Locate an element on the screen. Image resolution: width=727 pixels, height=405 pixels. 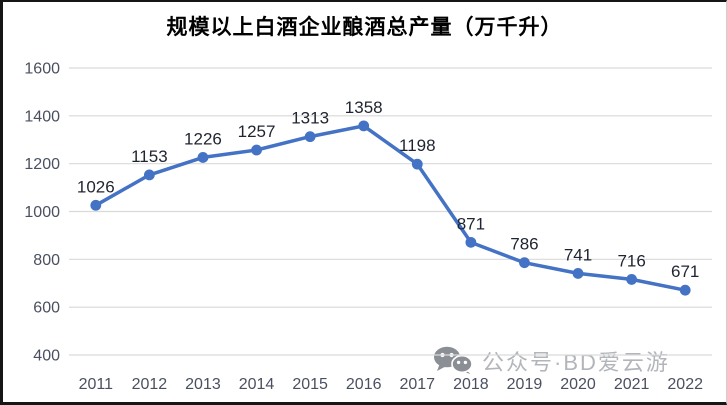
data-label: 671 is located at coordinates (685, 271).